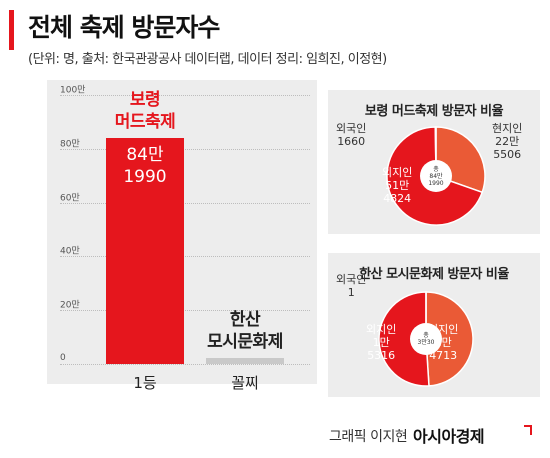  I want to click on category-label: 꼴찌, so click(245, 383).